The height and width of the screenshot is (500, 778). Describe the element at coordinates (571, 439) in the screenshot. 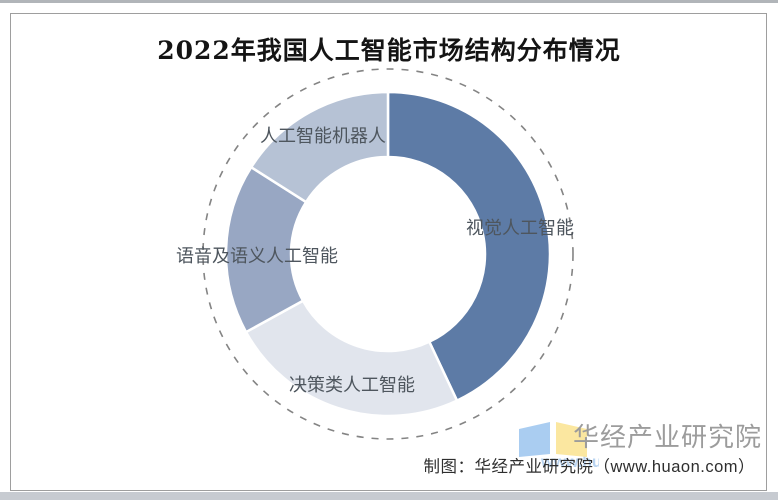

I see `logo-right-page` at that location.